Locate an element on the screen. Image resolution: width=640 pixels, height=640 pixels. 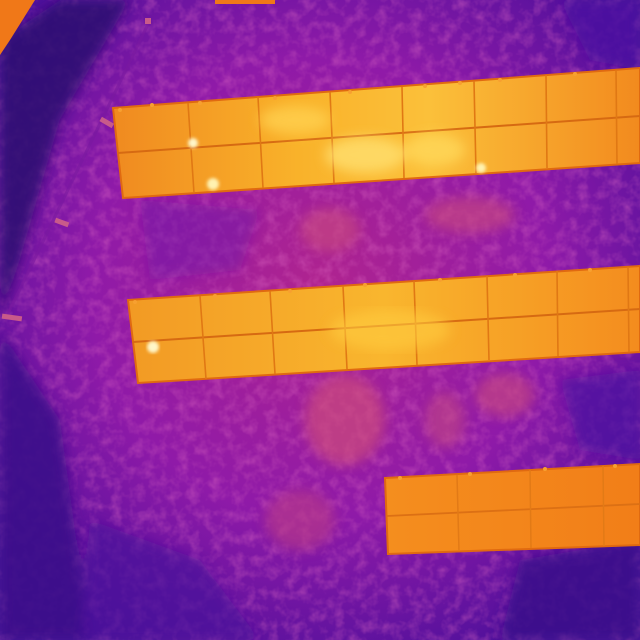
hot-strip-top is located at coordinates (245, 2).